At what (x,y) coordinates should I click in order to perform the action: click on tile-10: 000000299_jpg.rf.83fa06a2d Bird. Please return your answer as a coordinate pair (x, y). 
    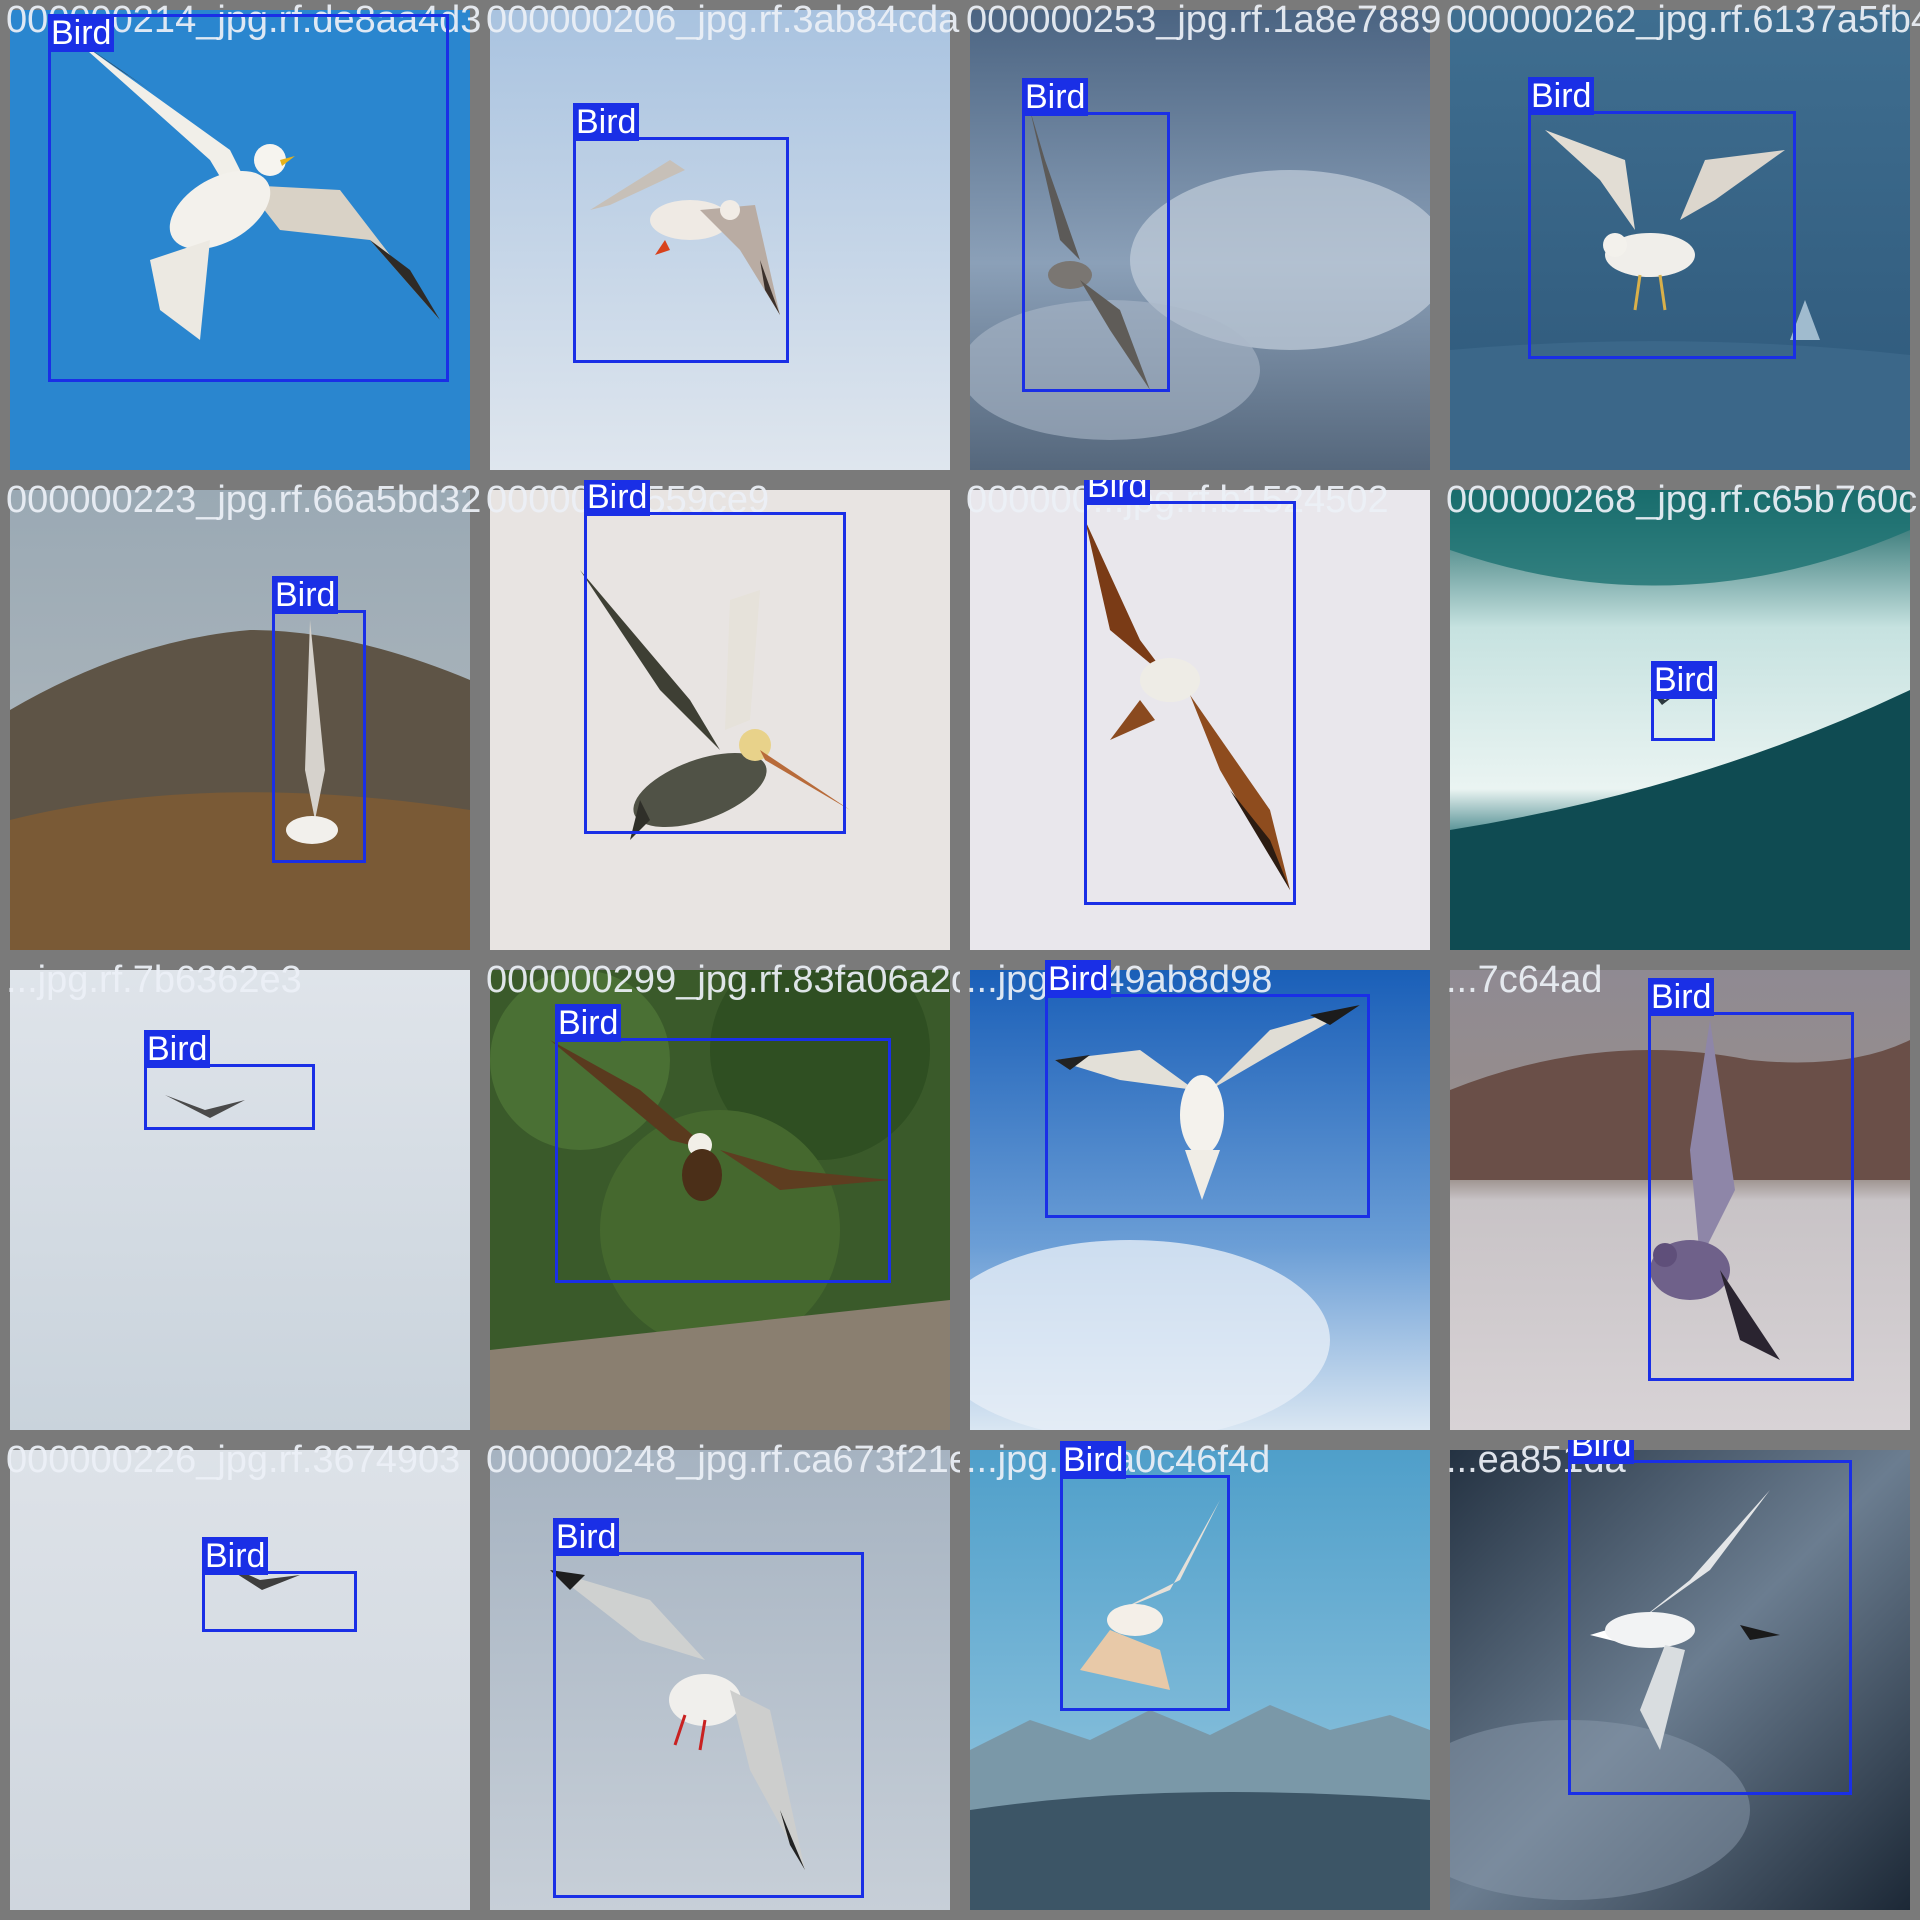
    Looking at the image, I should click on (720, 1200).